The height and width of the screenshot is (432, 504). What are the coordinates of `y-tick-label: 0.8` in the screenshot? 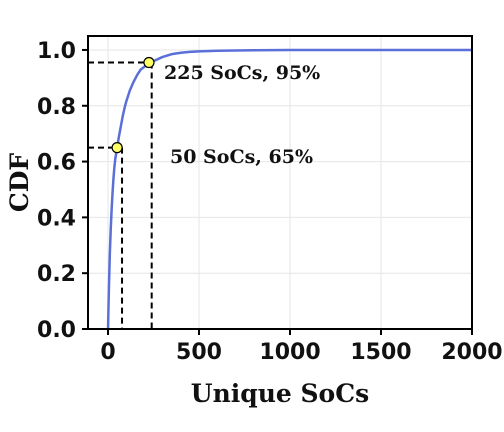 It's located at (56, 107).